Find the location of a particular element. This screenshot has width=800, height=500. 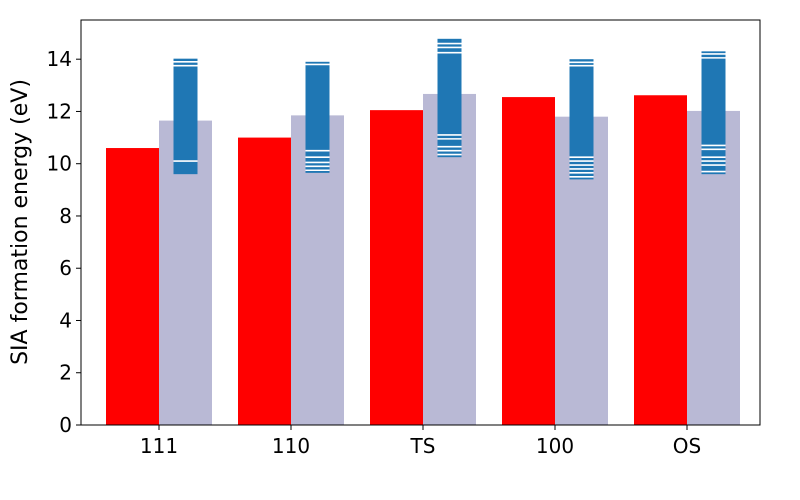

y-tick-label-14: 14 is located at coordinates (59, 59).